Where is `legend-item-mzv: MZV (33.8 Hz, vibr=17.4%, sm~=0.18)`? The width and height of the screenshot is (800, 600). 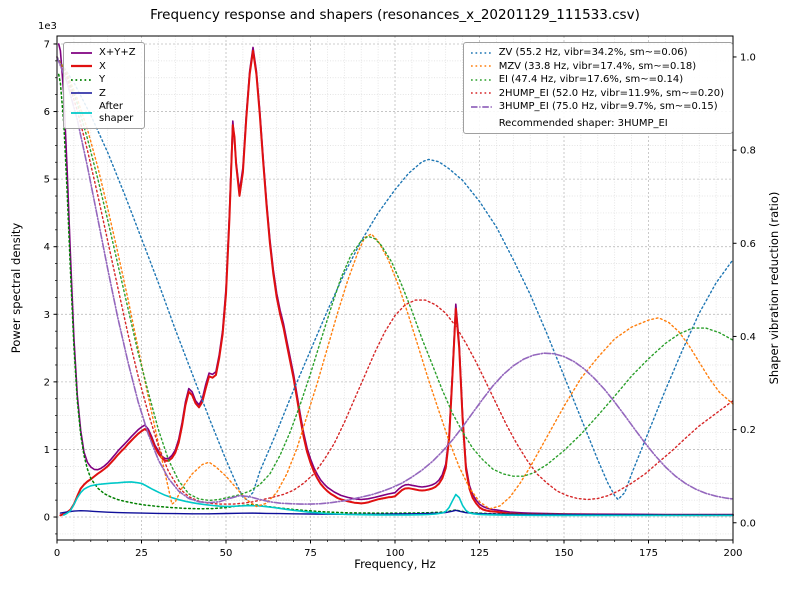
legend-item-mzv: MZV (33.8 Hz, vibr=17.4%, sm~=0.18) is located at coordinates (597, 67).